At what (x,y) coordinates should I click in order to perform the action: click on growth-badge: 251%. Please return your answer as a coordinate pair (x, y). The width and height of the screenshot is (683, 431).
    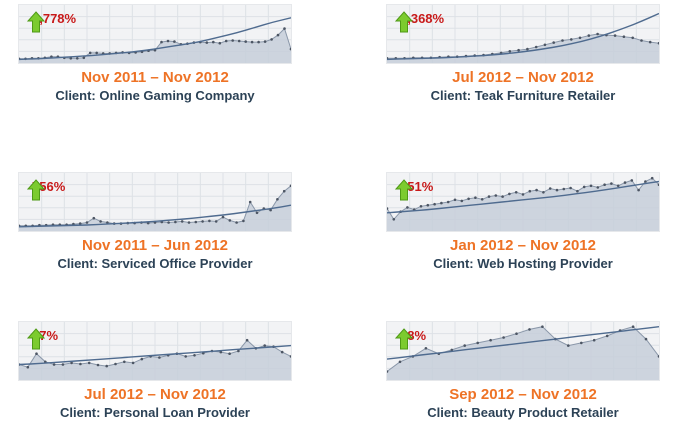
    Looking at the image, I should click on (414, 190).